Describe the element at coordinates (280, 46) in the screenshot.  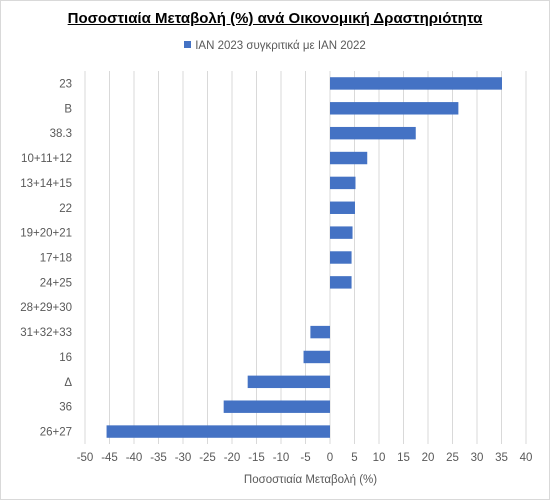
I see `legend-label: ΙΑΝ 2023 συγκριτικά με ΙΑΝ 2022` at that location.